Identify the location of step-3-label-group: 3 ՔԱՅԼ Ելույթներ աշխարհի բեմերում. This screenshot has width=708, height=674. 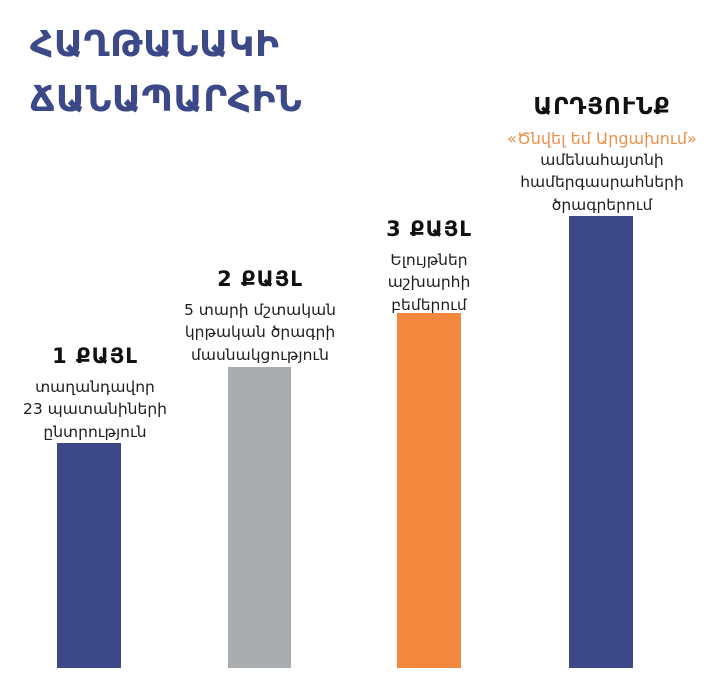
(429, 266).